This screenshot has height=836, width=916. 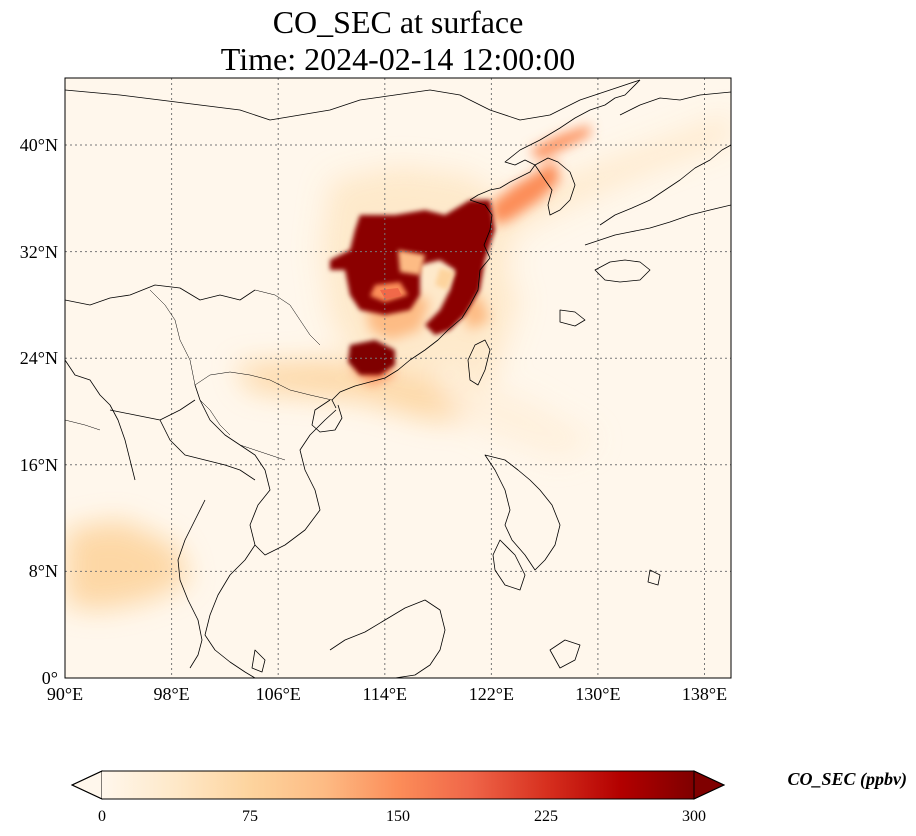 I want to click on x-tick-label: 130°E, so click(x=597, y=694).